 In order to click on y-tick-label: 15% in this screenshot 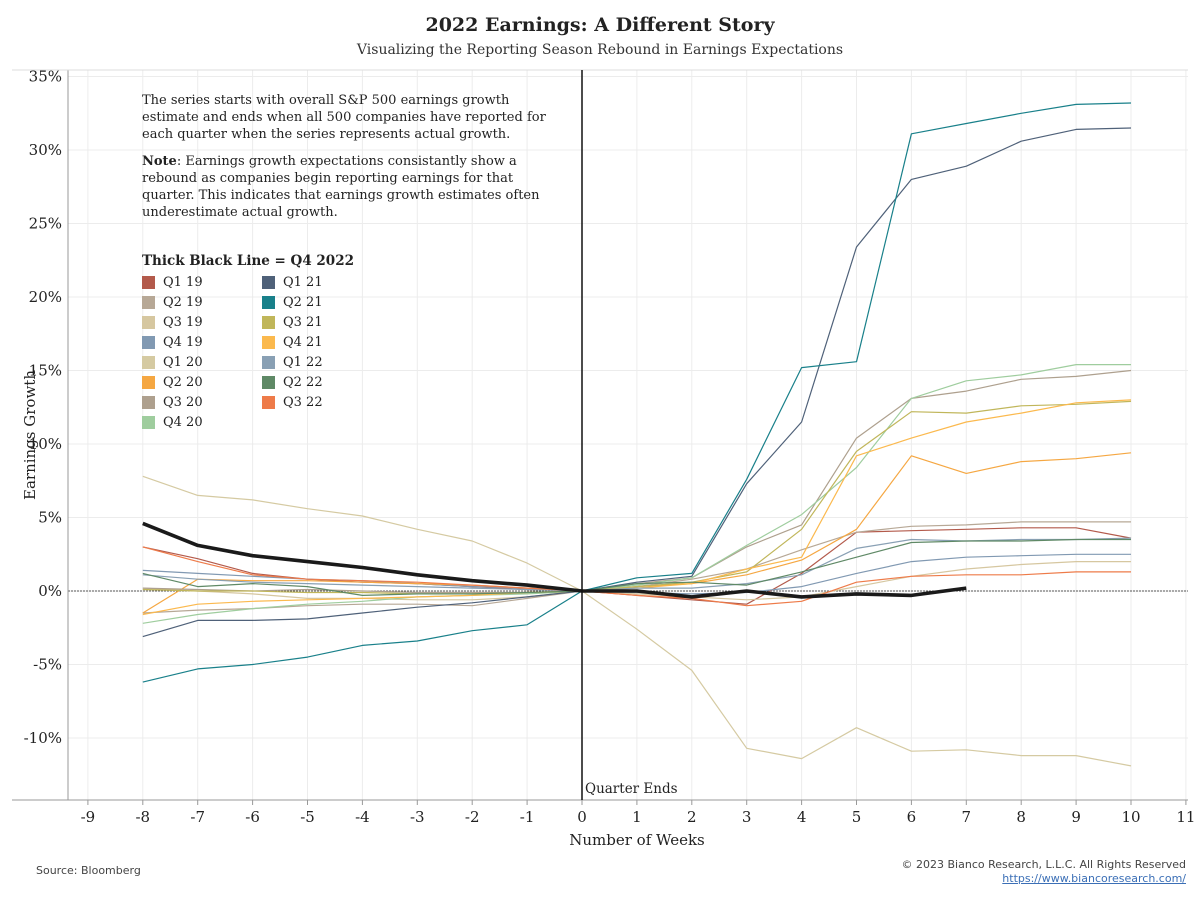, I will do `click(45, 371)`.